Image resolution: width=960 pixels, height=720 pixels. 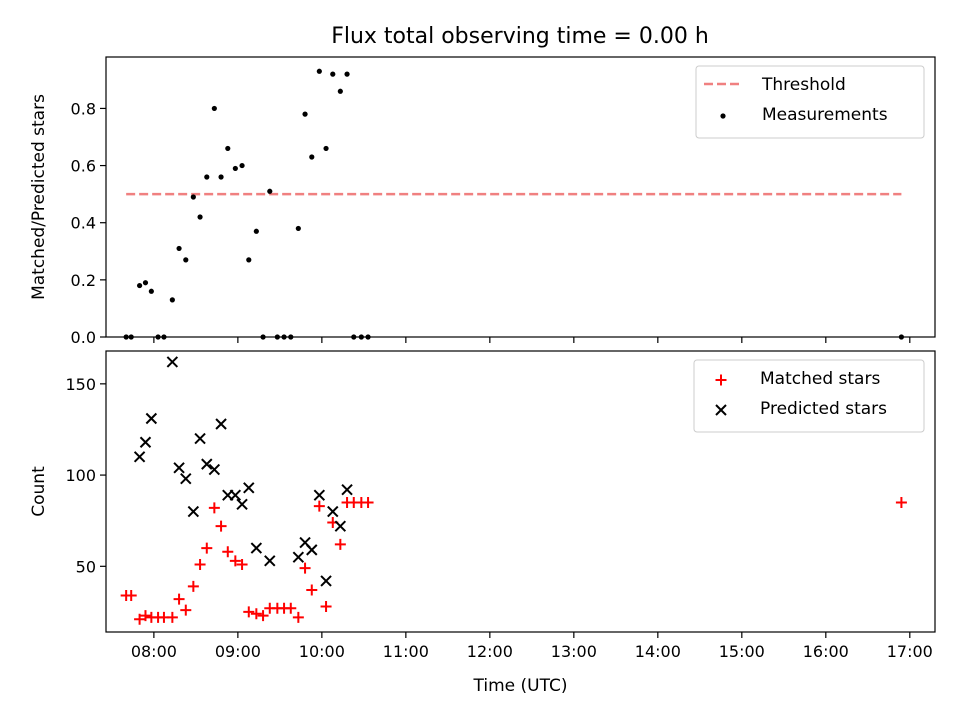 I want to click on legend-label: Matched stars, so click(x=820, y=379).